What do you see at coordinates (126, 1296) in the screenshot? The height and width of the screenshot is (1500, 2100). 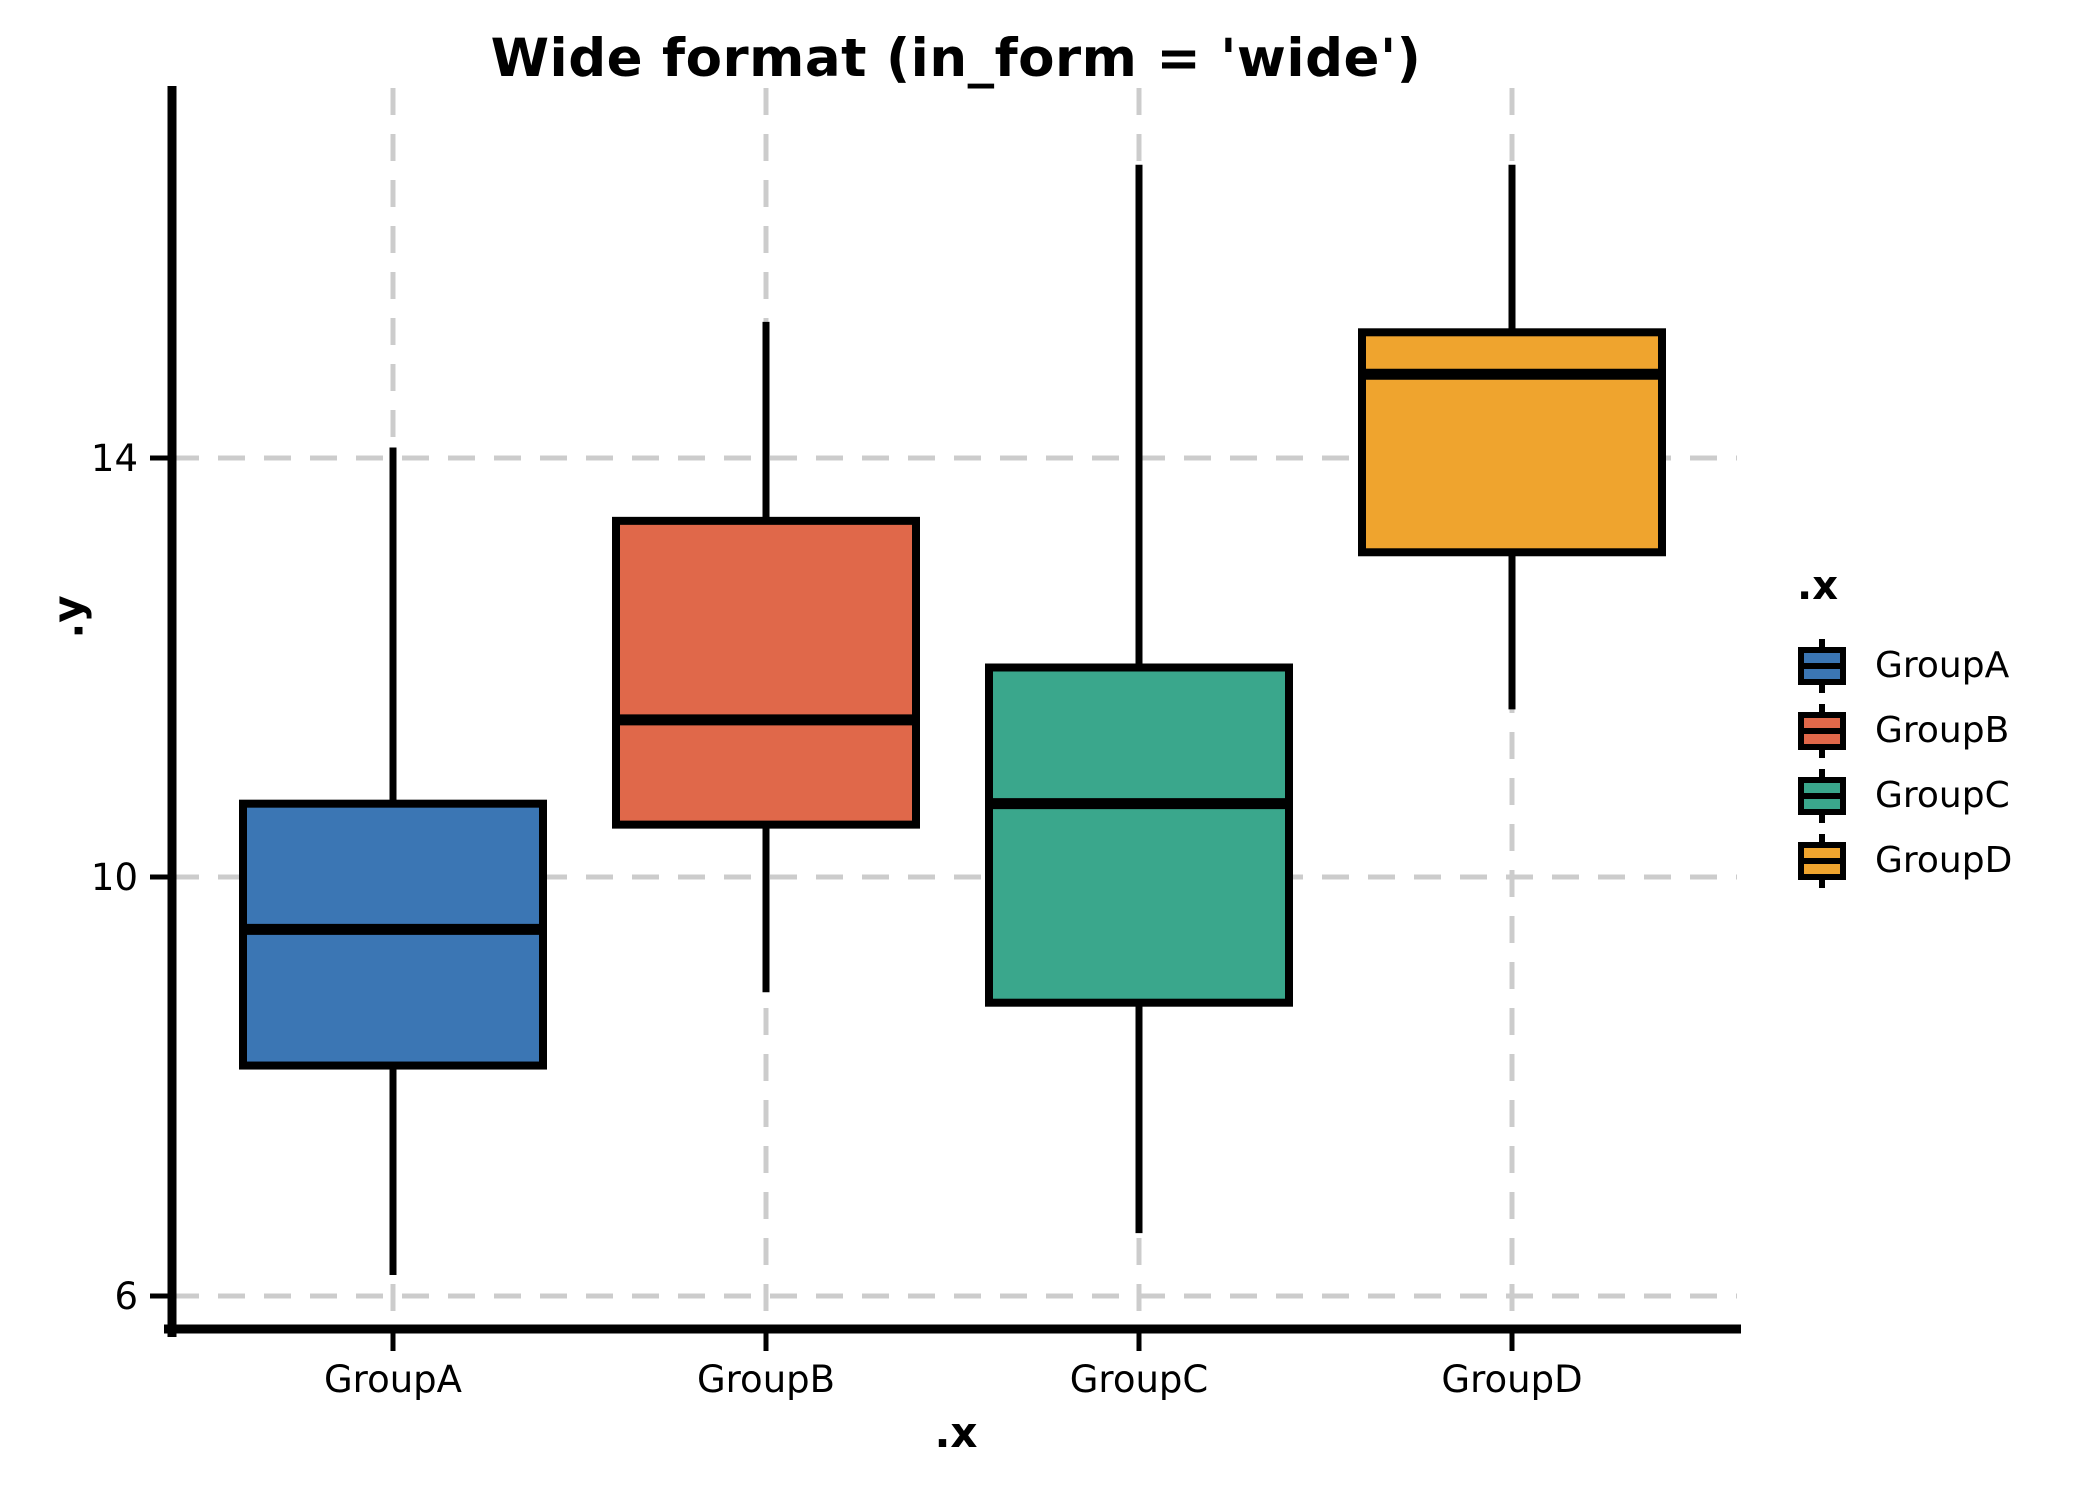 I see `y-tick-label-6: 6` at bounding box center [126, 1296].